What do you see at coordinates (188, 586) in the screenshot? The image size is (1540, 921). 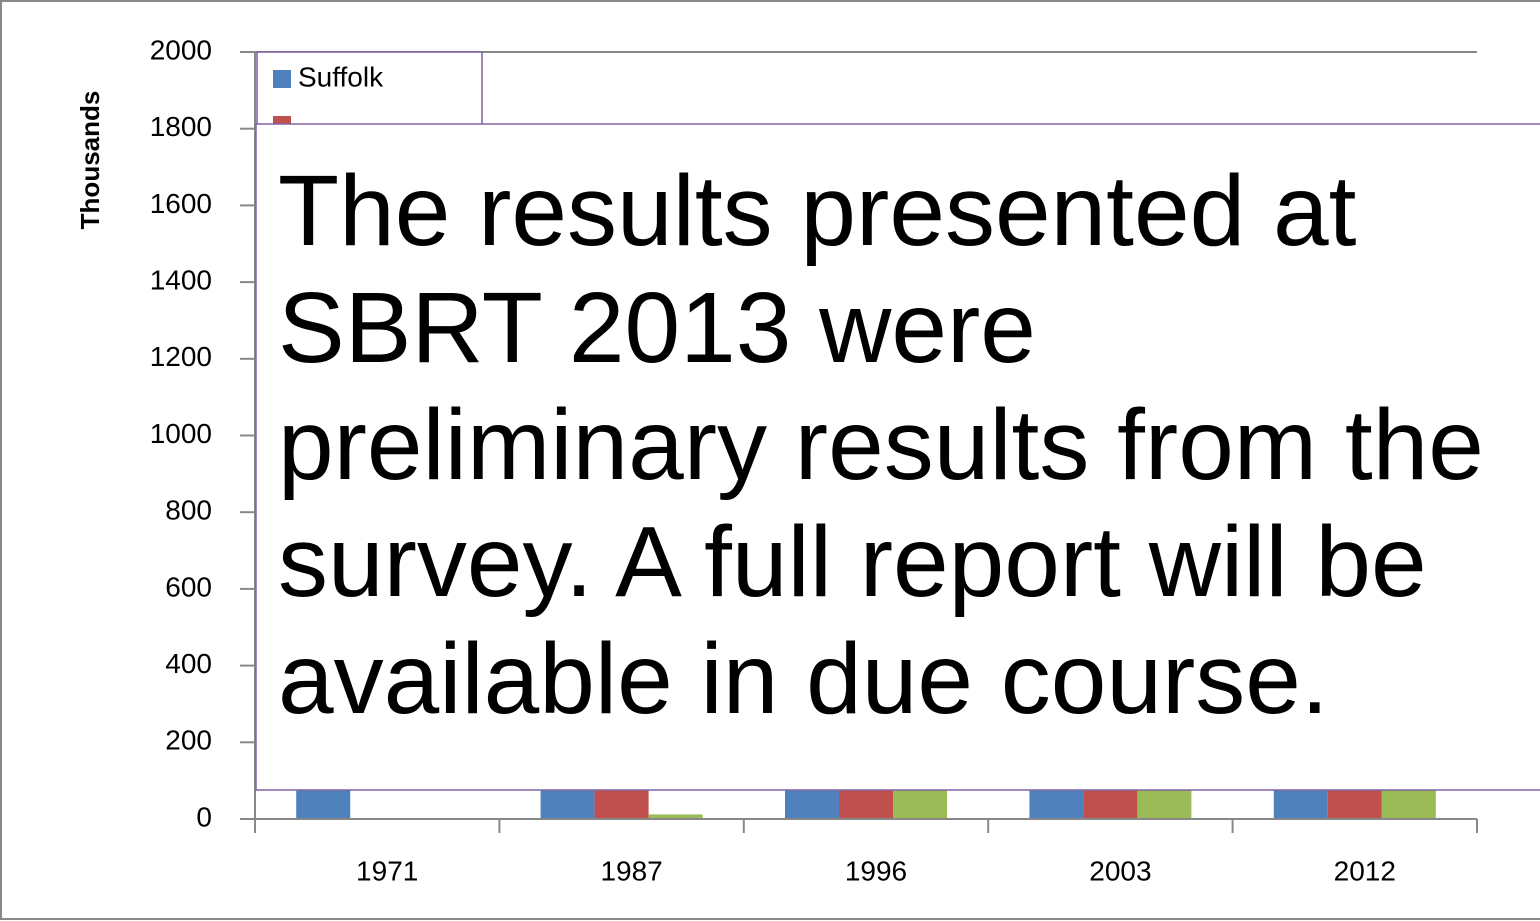 I see `y-tick-label: 600` at bounding box center [188, 586].